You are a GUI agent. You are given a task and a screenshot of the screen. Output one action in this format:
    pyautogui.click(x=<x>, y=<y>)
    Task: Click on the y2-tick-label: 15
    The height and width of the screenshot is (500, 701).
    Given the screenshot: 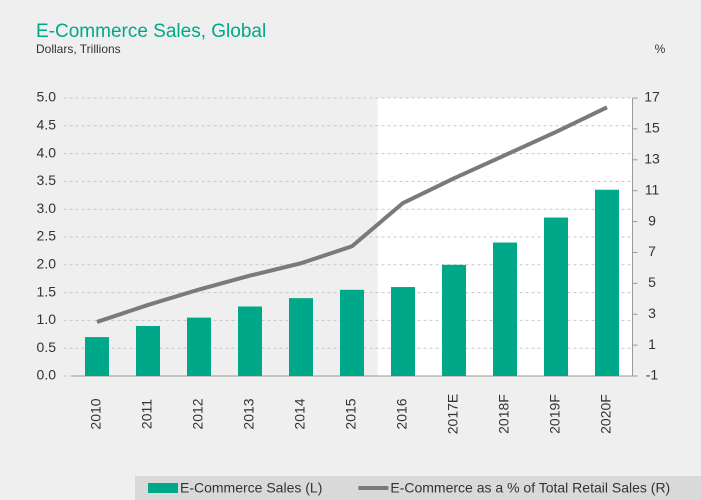 What is the action you would take?
    pyautogui.click(x=652, y=128)
    